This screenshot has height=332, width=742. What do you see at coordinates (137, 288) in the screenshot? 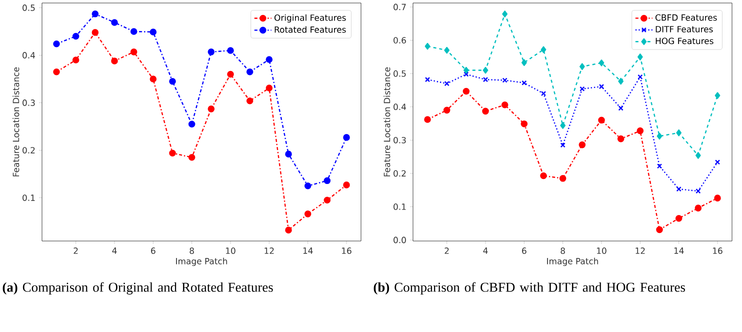
I see `text: (a) Comparison of Original and Rotated Features` at bounding box center [137, 288].